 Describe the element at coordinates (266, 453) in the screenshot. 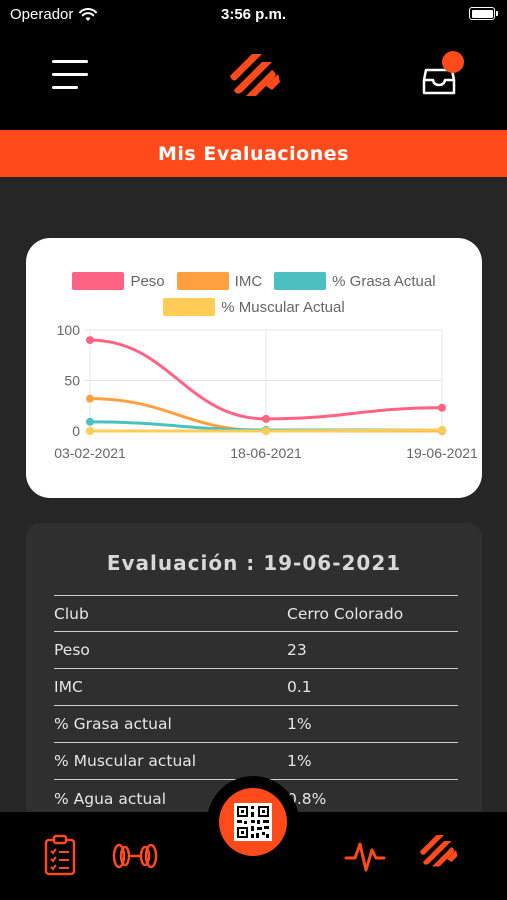

I see `x-tick-label: 18-06-2021` at that location.